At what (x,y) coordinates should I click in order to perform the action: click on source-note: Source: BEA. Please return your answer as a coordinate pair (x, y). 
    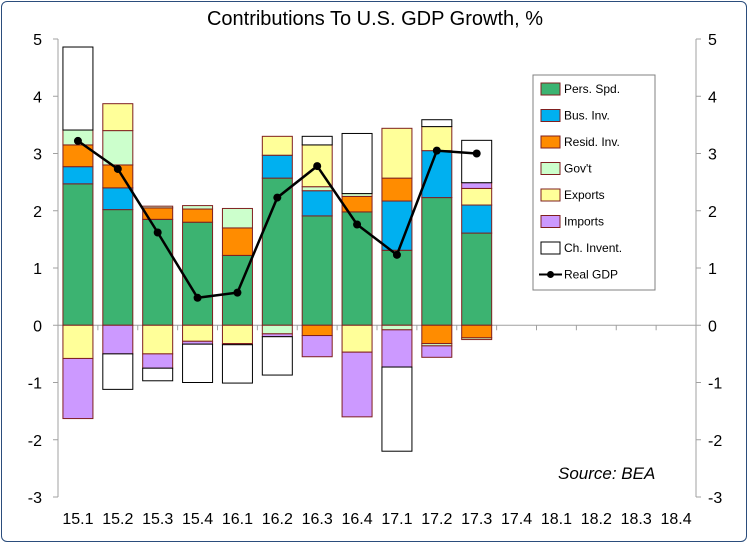
    Looking at the image, I should click on (607, 473).